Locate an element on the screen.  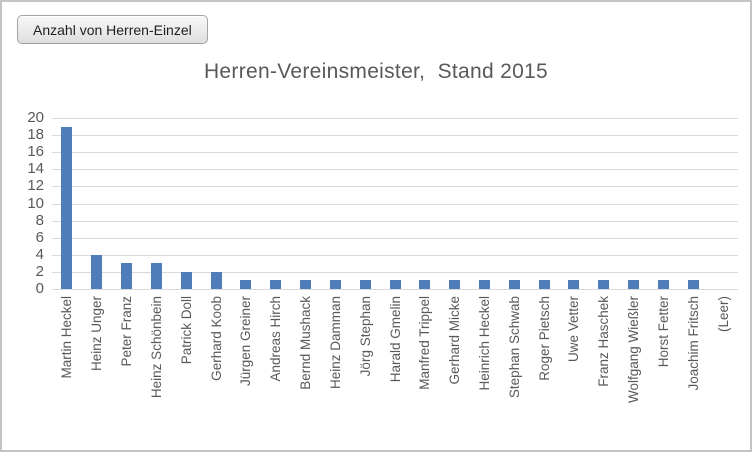
x-axis-label: (Leer) is located at coordinates (723, 314).